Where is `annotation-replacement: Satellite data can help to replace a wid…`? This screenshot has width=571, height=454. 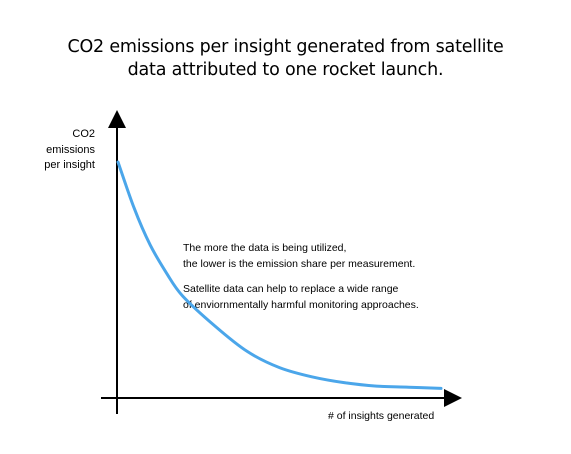 annotation-replacement: Satellite data can help to replace a wid… is located at coordinates (301, 297).